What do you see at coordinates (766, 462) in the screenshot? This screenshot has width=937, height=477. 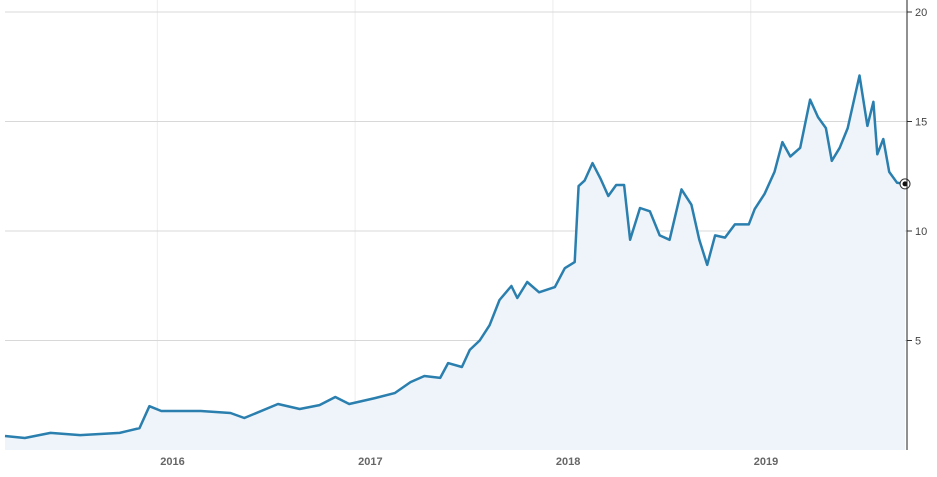 I see `x-tick-label: 2019` at bounding box center [766, 462].